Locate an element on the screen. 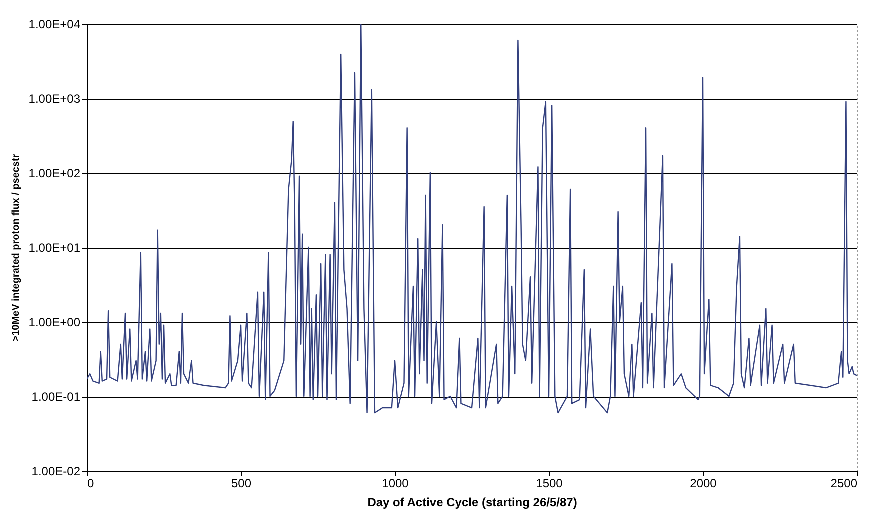  y-tick-label: 1.00E-02 is located at coordinates (56, 471).